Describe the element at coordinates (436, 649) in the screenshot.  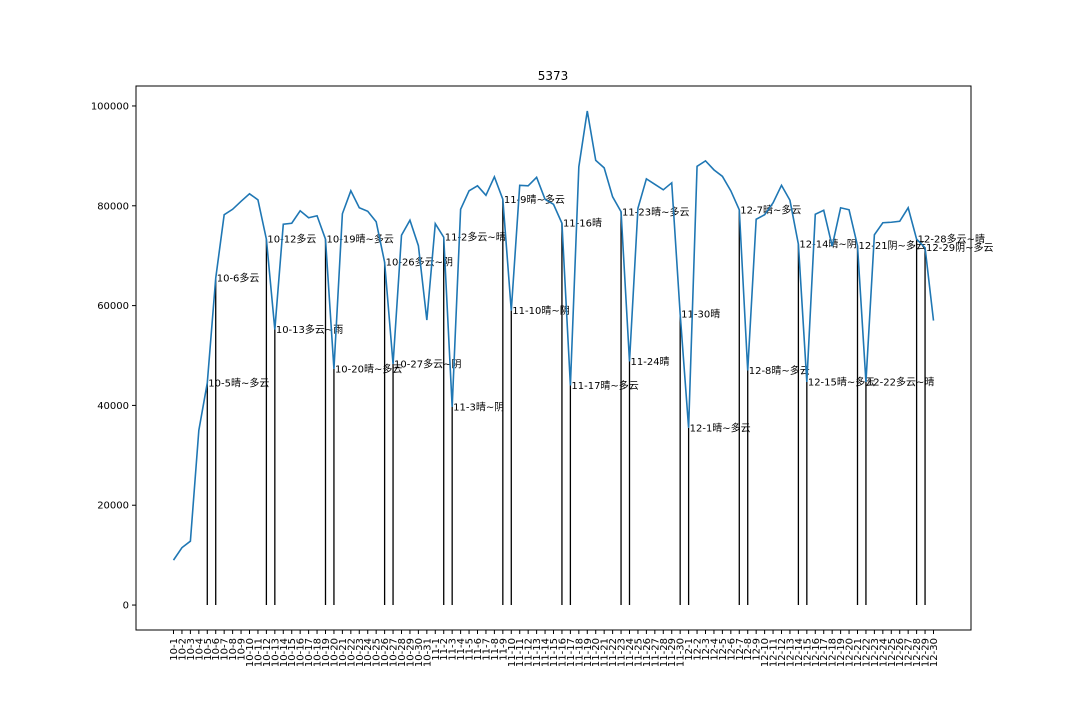
I see `x-tick-label: 11-1` at that location.